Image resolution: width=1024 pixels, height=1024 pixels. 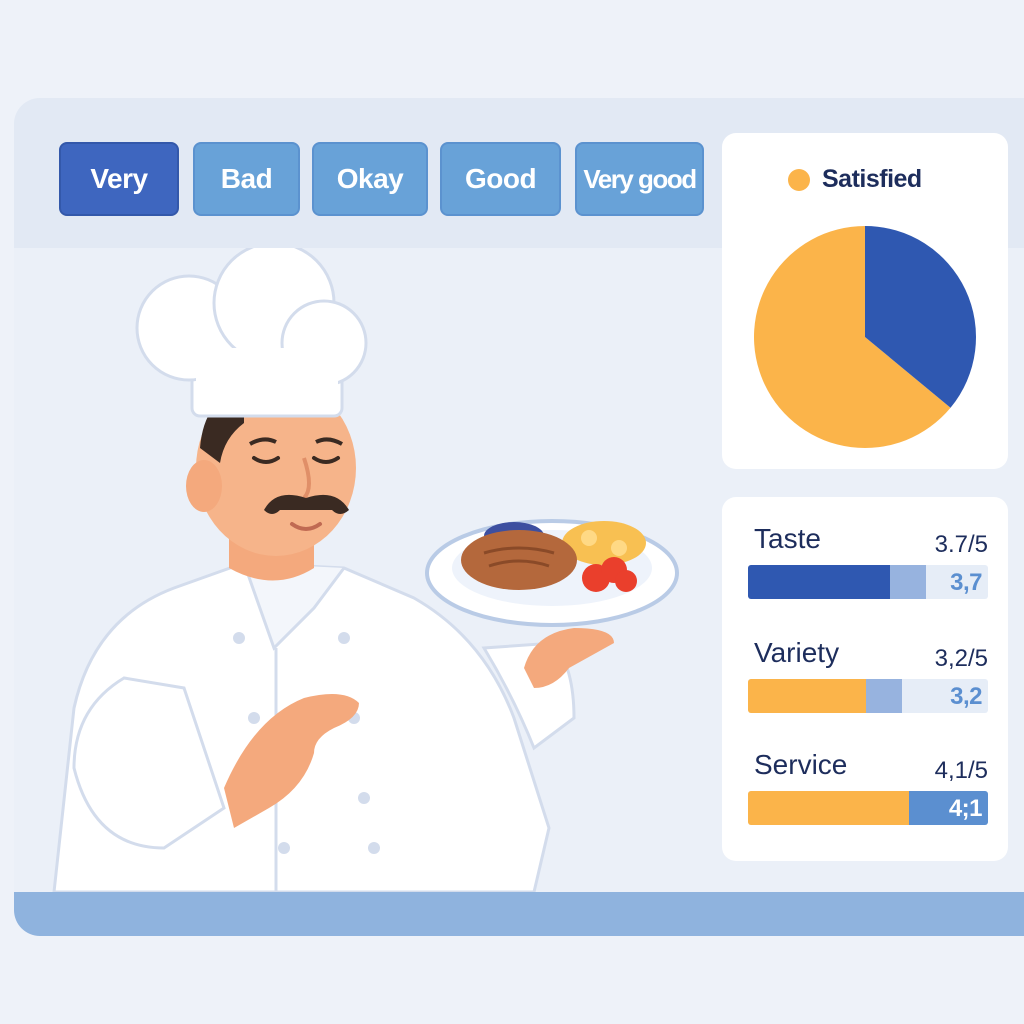 I want to click on rating-bad-button: Bad, so click(x=246, y=179).